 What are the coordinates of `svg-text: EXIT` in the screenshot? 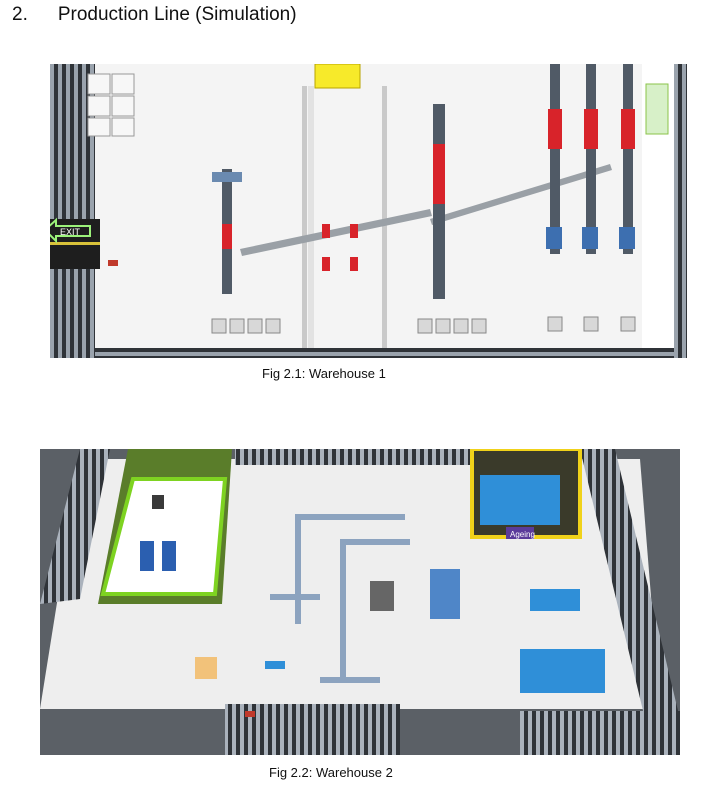 It's located at (70, 232).